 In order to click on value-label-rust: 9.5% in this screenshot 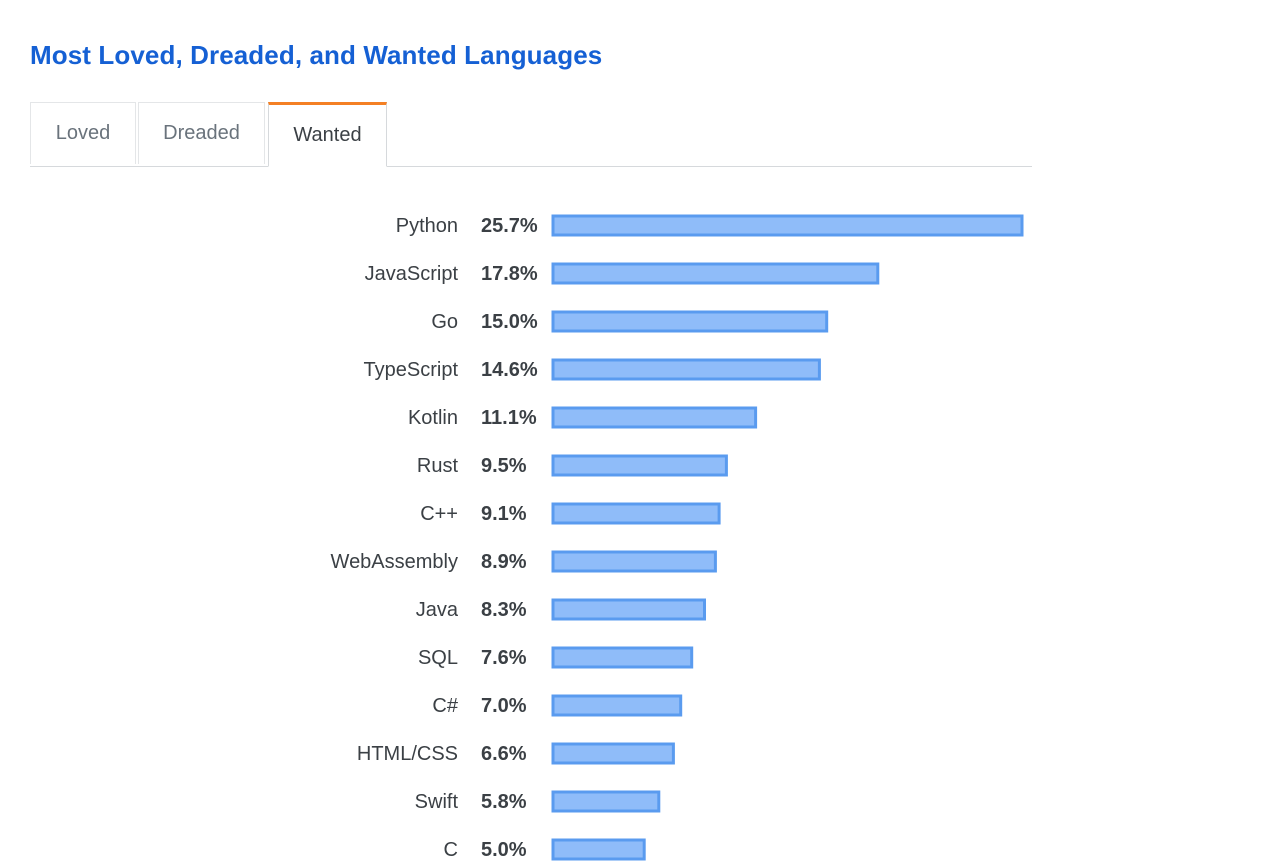, I will do `click(504, 466)`.